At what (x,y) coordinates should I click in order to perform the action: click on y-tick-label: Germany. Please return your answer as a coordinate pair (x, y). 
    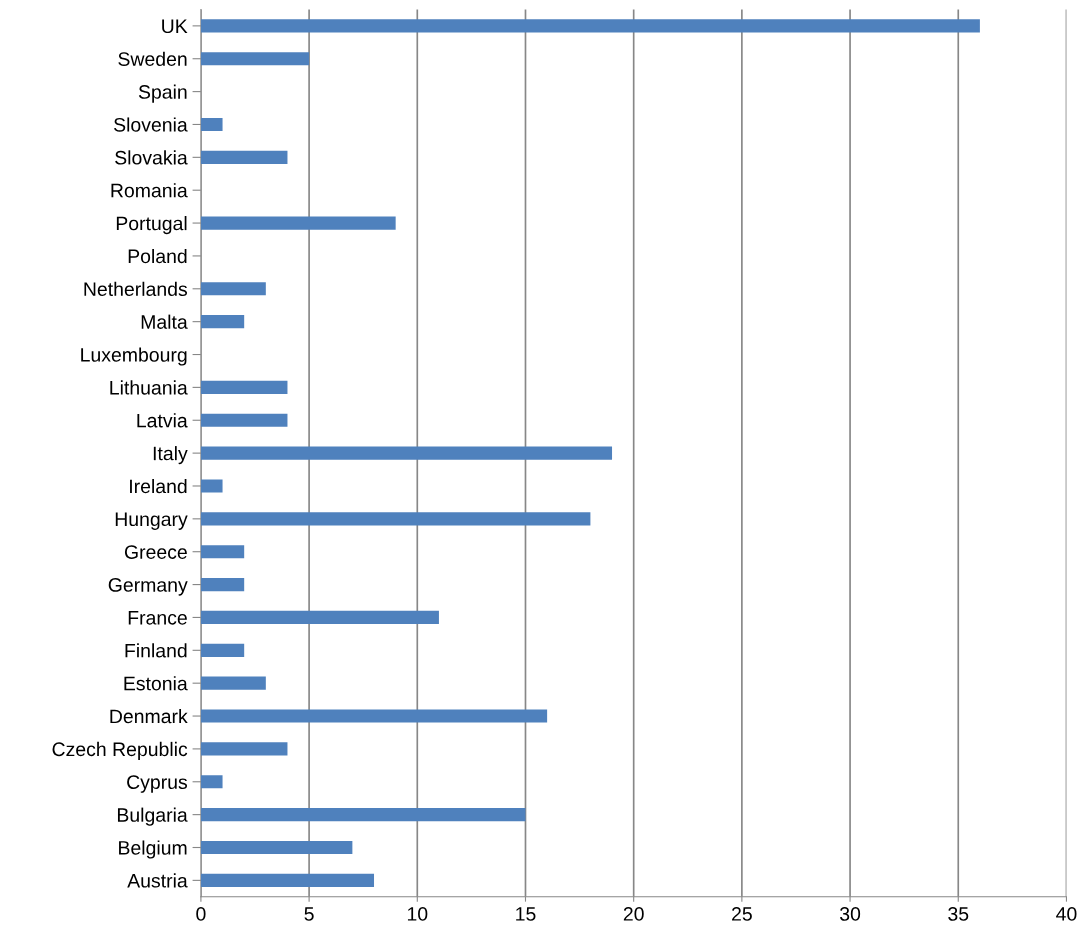
    Looking at the image, I should click on (148, 587).